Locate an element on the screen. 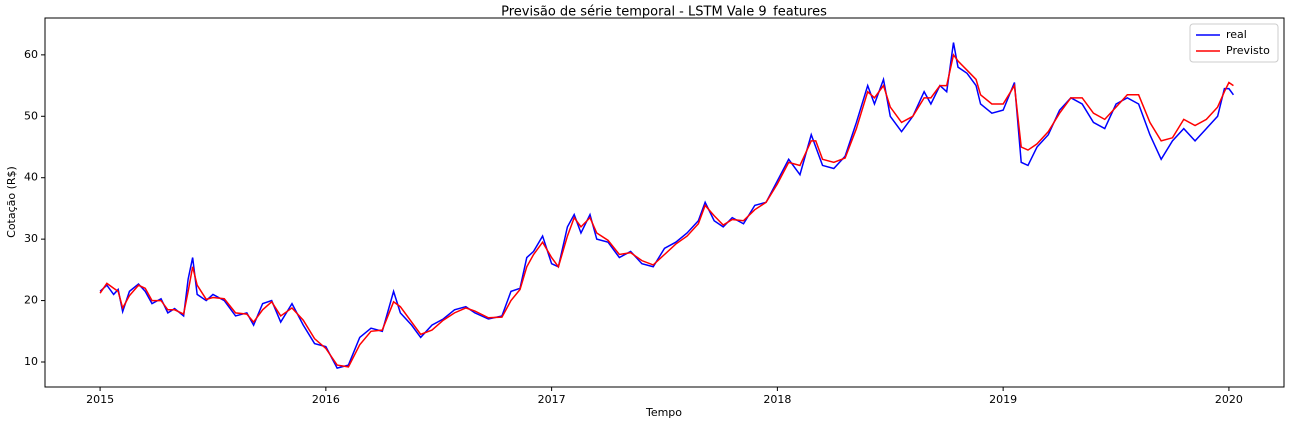  x-tick-label: 2019 is located at coordinates (1003, 399).